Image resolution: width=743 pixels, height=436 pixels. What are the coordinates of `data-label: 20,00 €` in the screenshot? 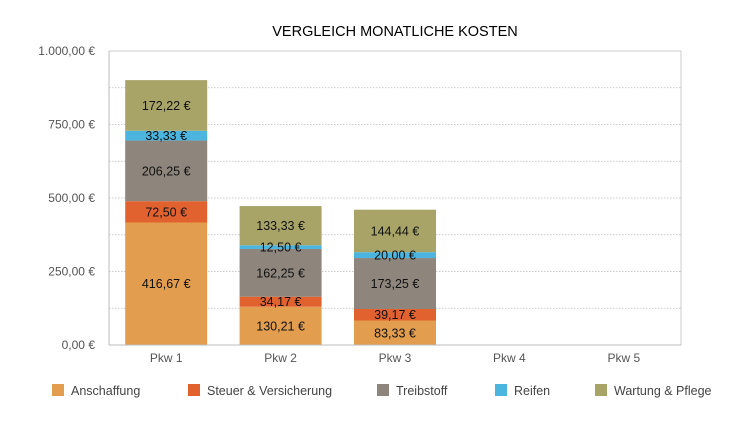 It's located at (395, 256).